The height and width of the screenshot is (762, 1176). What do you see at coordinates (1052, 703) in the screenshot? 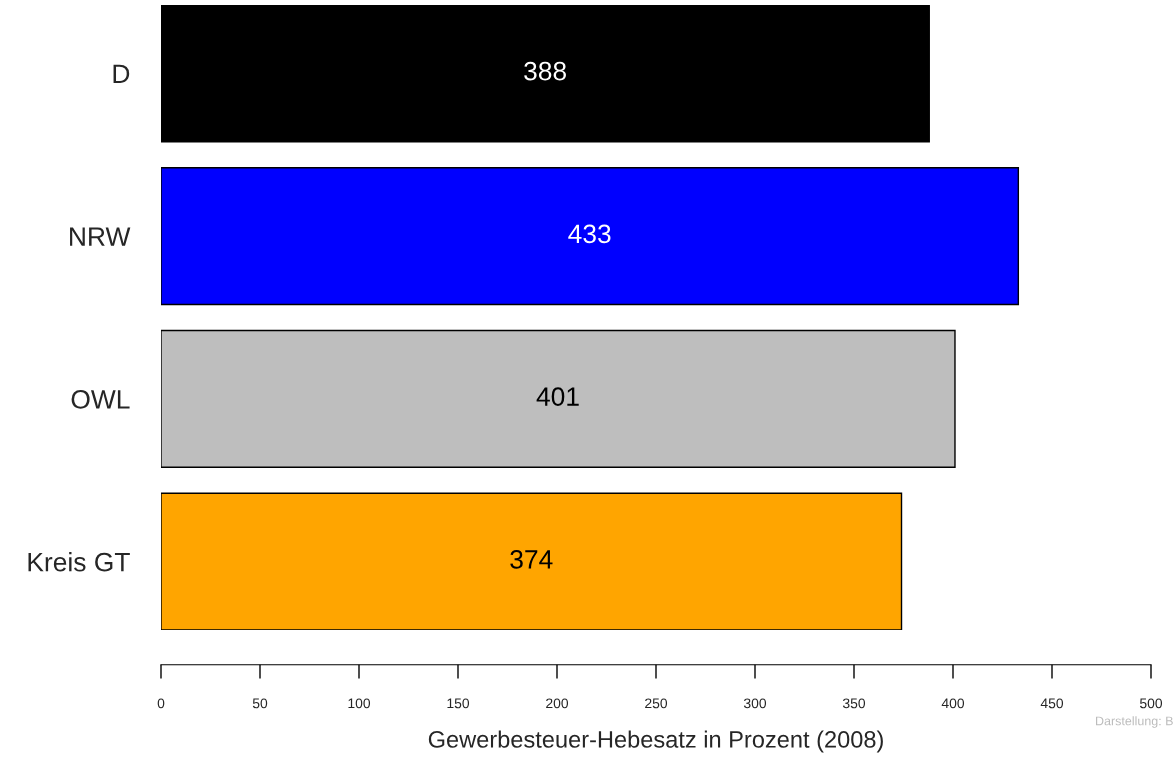
I see `x-tick-label: 450` at bounding box center [1052, 703].